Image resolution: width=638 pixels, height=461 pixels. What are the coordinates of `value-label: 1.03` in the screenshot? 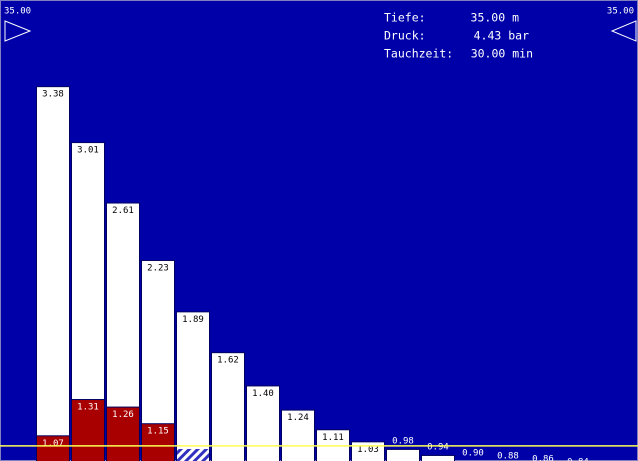 It's located at (368, 450).